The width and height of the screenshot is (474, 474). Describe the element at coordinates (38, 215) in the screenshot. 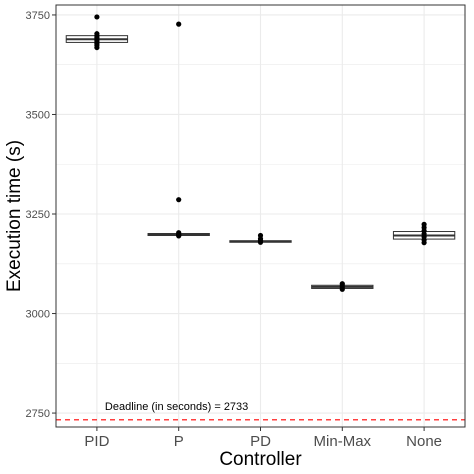

I see `y-tick-label-2: 3250` at that location.